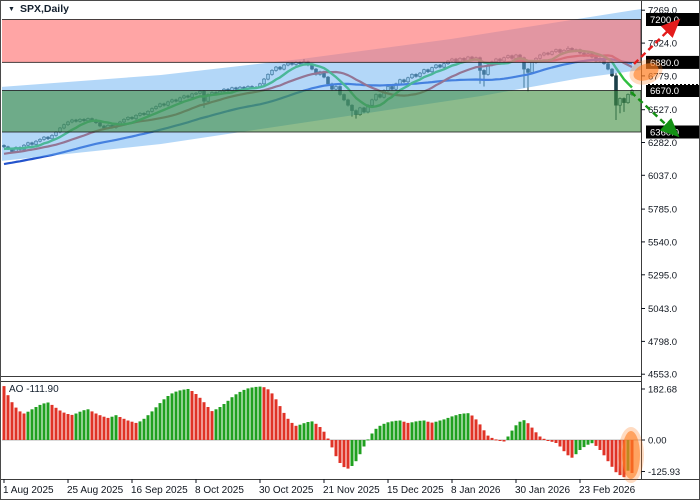 The width and height of the screenshot is (700, 500). What do you see at coordinates (649, 250) in the screenshot?
I see `annotations` at bounding box center [649, 250].